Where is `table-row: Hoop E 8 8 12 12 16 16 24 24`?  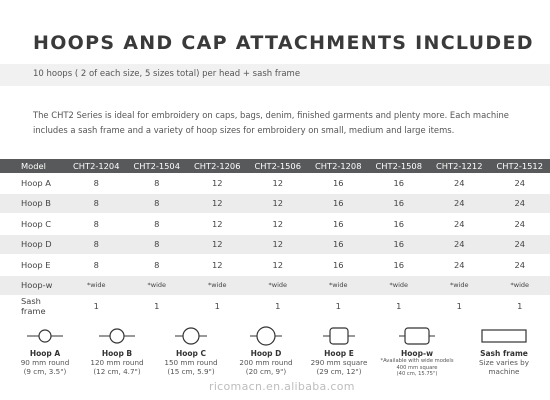
table-row: Hoop E 8 8 12 12 16 16 24 24 is located at coordinates (275, 265).